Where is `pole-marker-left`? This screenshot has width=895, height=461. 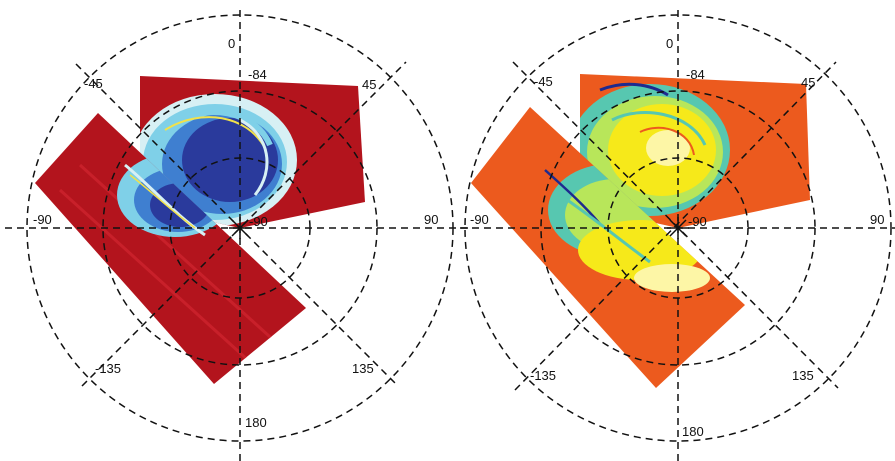
pole-marker-left is located at coordinates (240, 228).